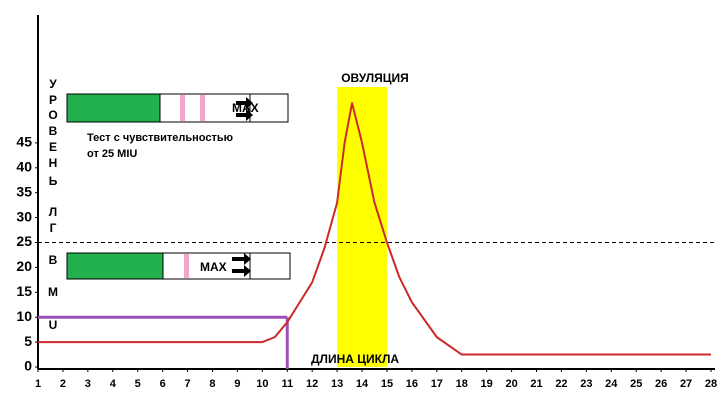 This screenshot has height=407, width=720. What do you see at coordinates (287, 384) in the screenshot?
I see `x-tick-label: 11` at bounding box center [287, 384].